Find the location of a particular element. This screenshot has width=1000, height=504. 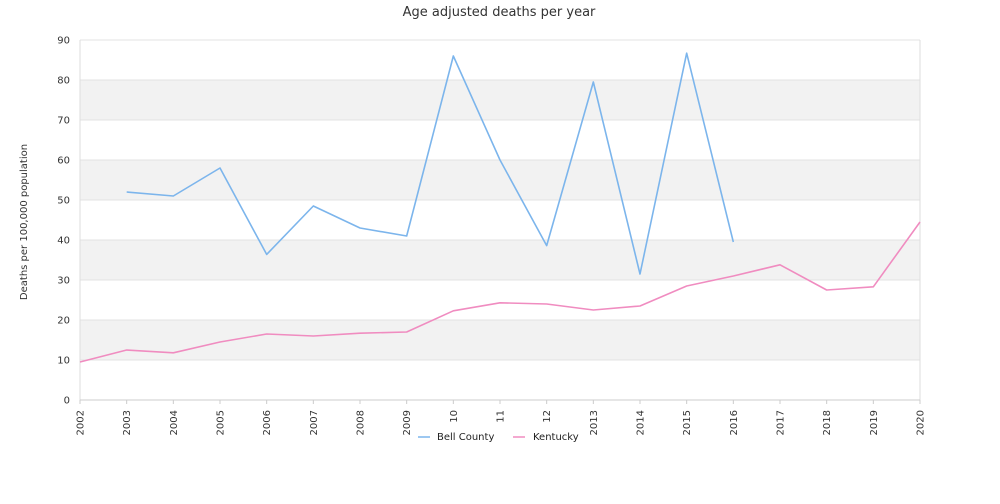

x-tick-label: 2015 is located at coordinates (687, 422).